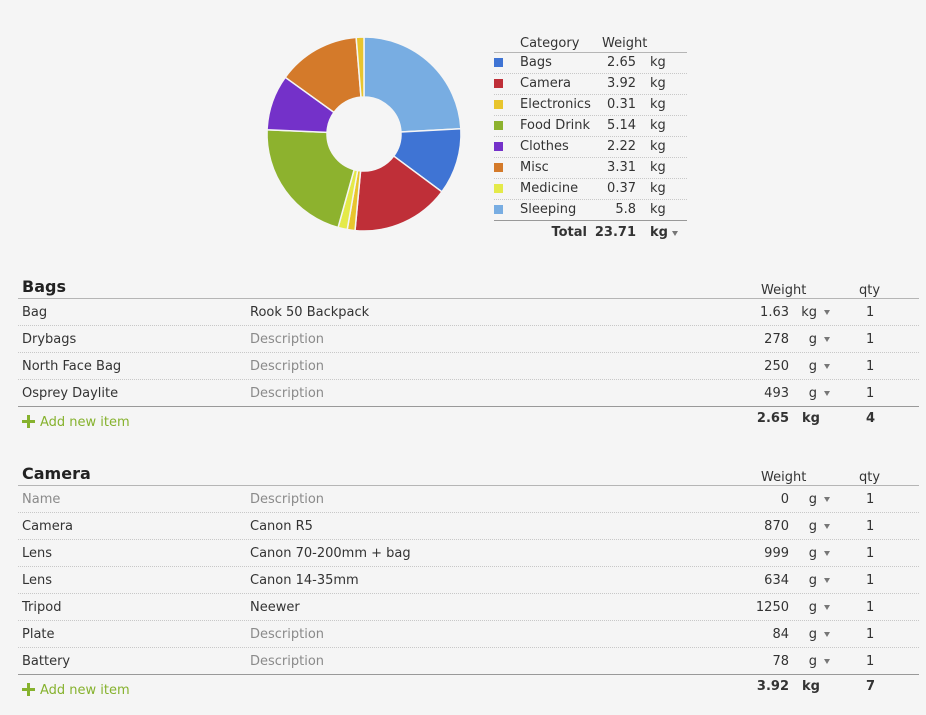 The image size is (926, 715). Describe the element at coordinates (784, 499) in the screenshot. I see `item-weight: 0` at that location.